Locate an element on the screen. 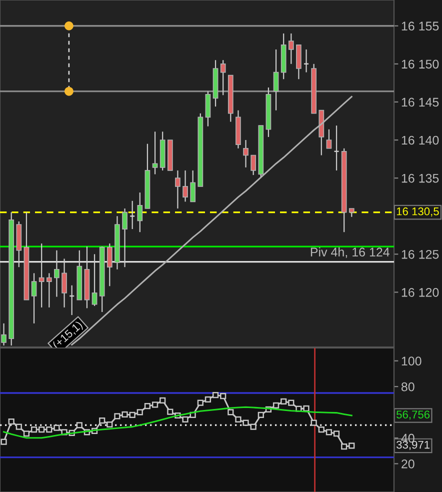  y-tick-label: 16 140 is located at coordinates (420, 140).